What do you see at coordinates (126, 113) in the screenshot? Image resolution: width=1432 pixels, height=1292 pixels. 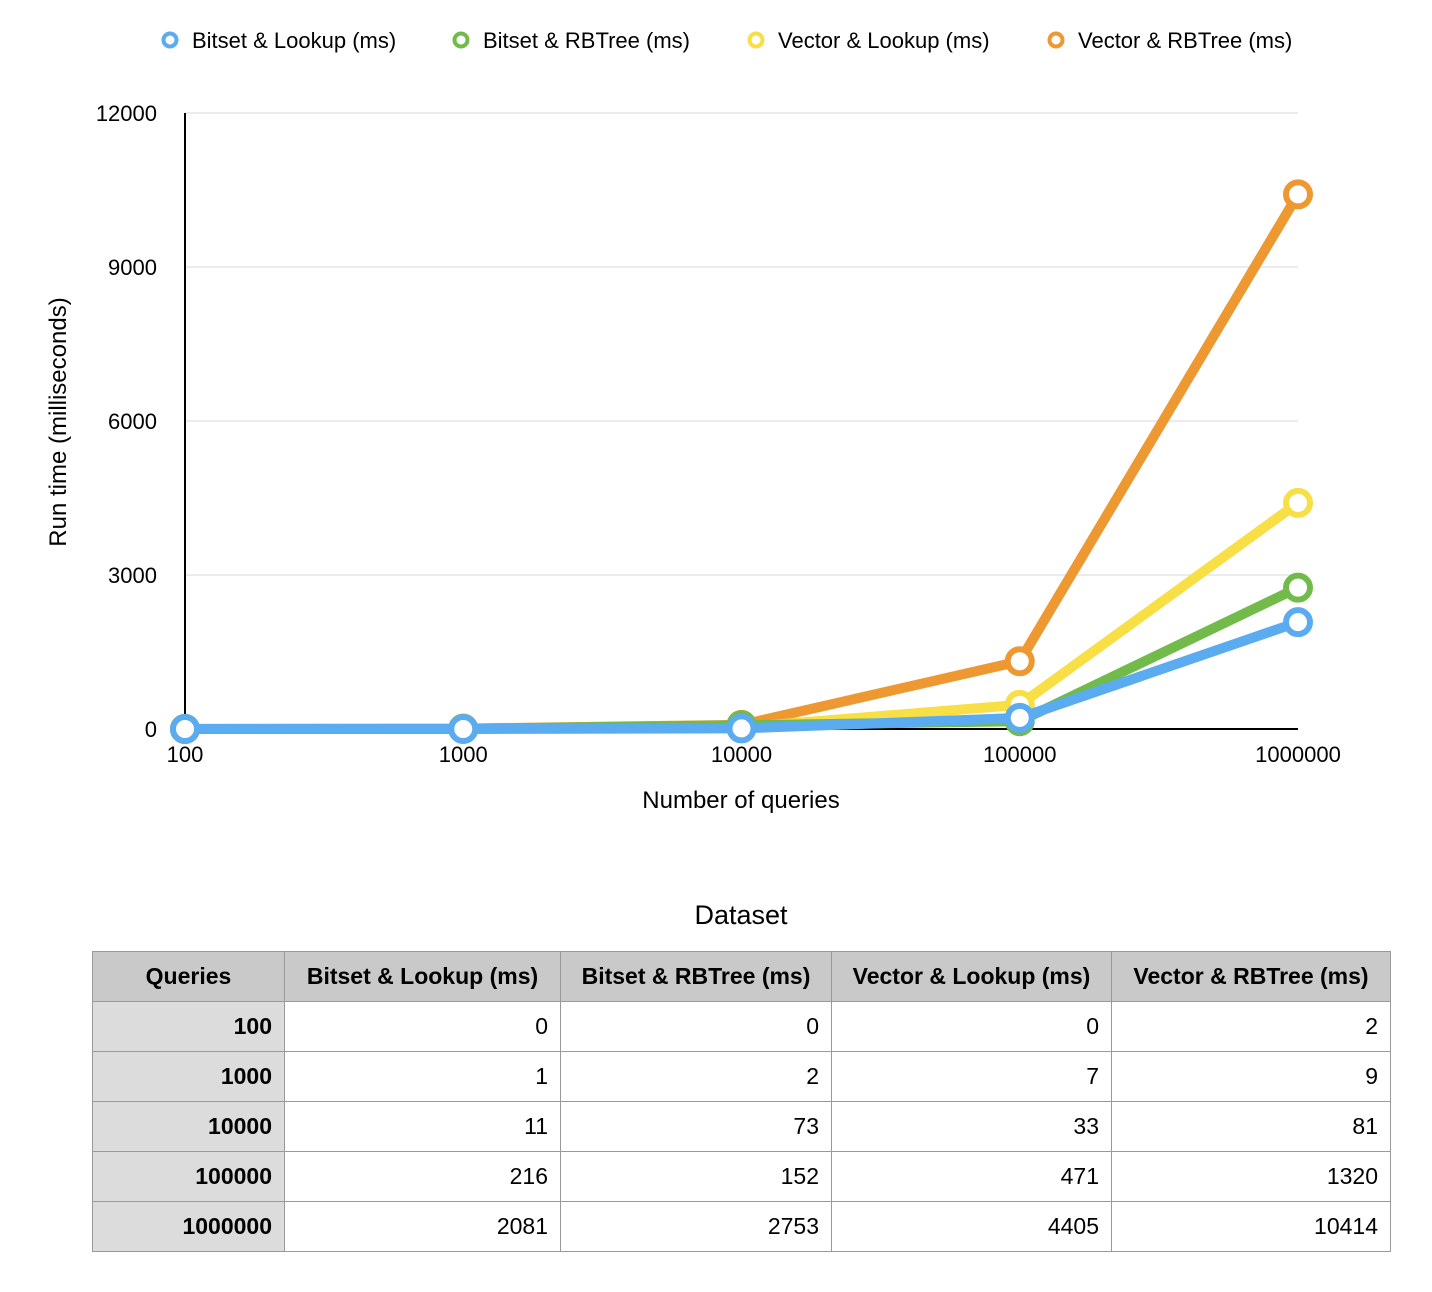 I see `y-tick-label: 12000` at bounding box center [126, 113].